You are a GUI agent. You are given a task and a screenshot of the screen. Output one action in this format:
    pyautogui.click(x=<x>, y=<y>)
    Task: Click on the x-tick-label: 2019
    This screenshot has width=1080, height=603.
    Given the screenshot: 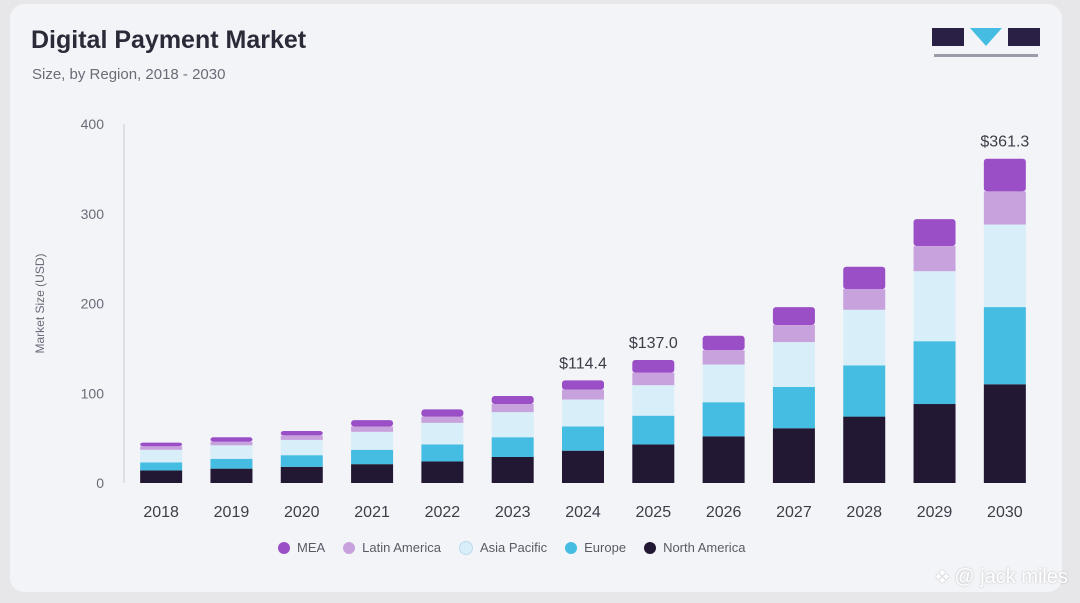 What is the action you would take?
    pyautogui.click(x=232, y=512)
    